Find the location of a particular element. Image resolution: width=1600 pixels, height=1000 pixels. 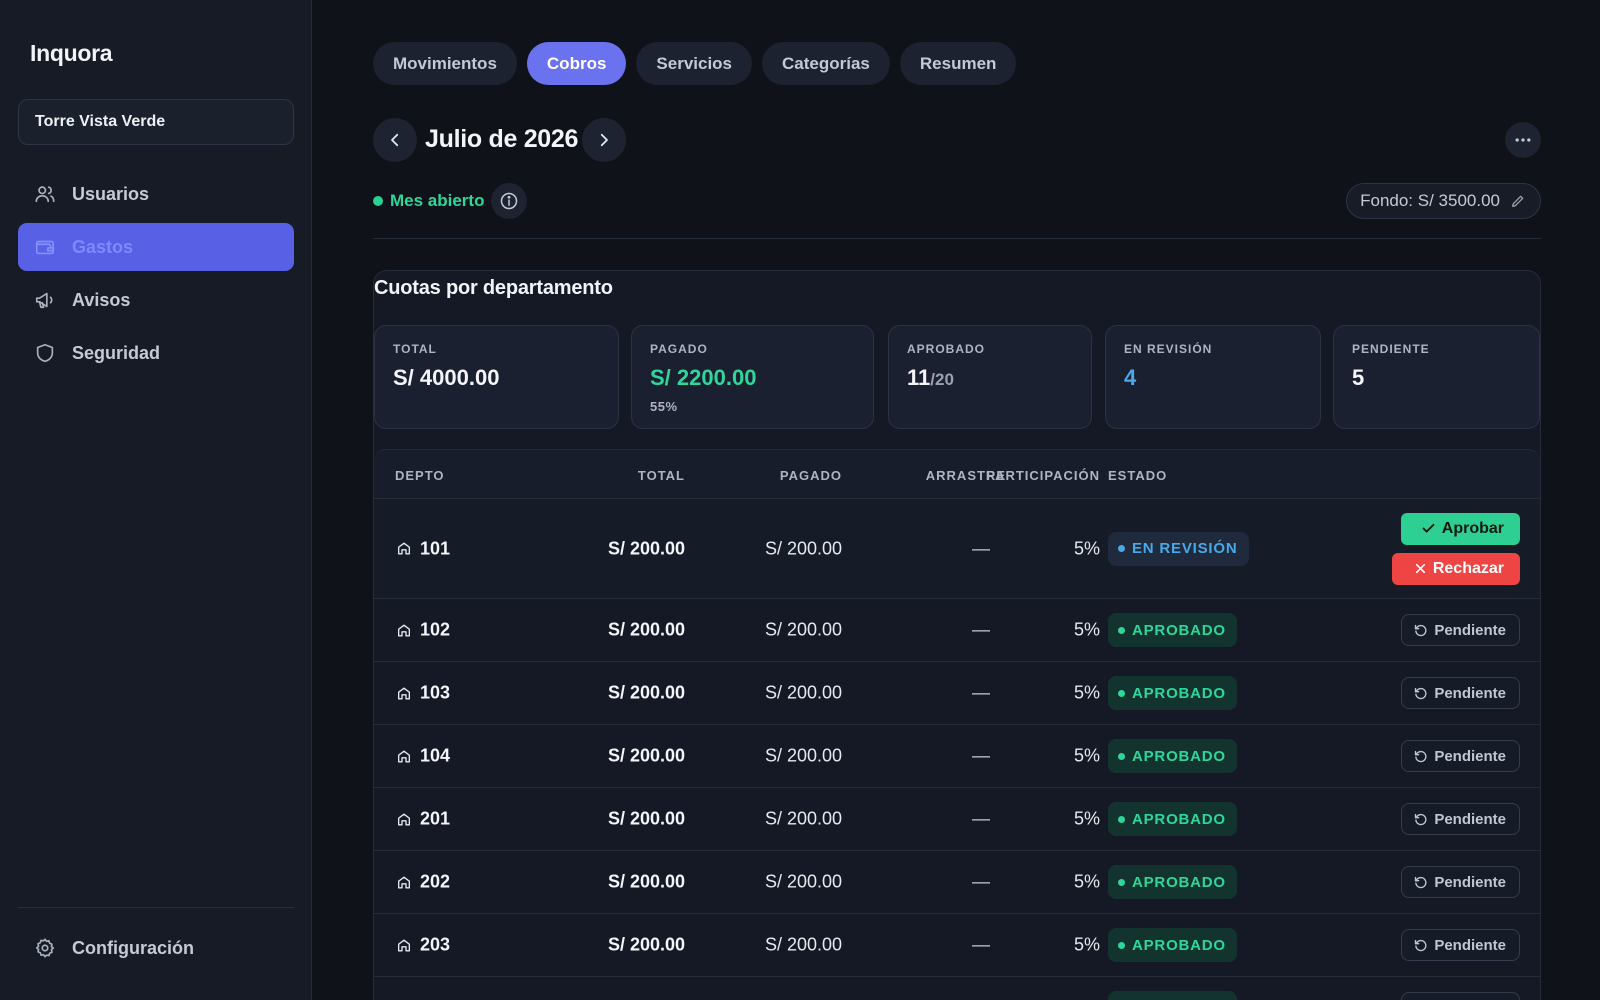

depto-number: 103 is located at coordinates (435, 692).